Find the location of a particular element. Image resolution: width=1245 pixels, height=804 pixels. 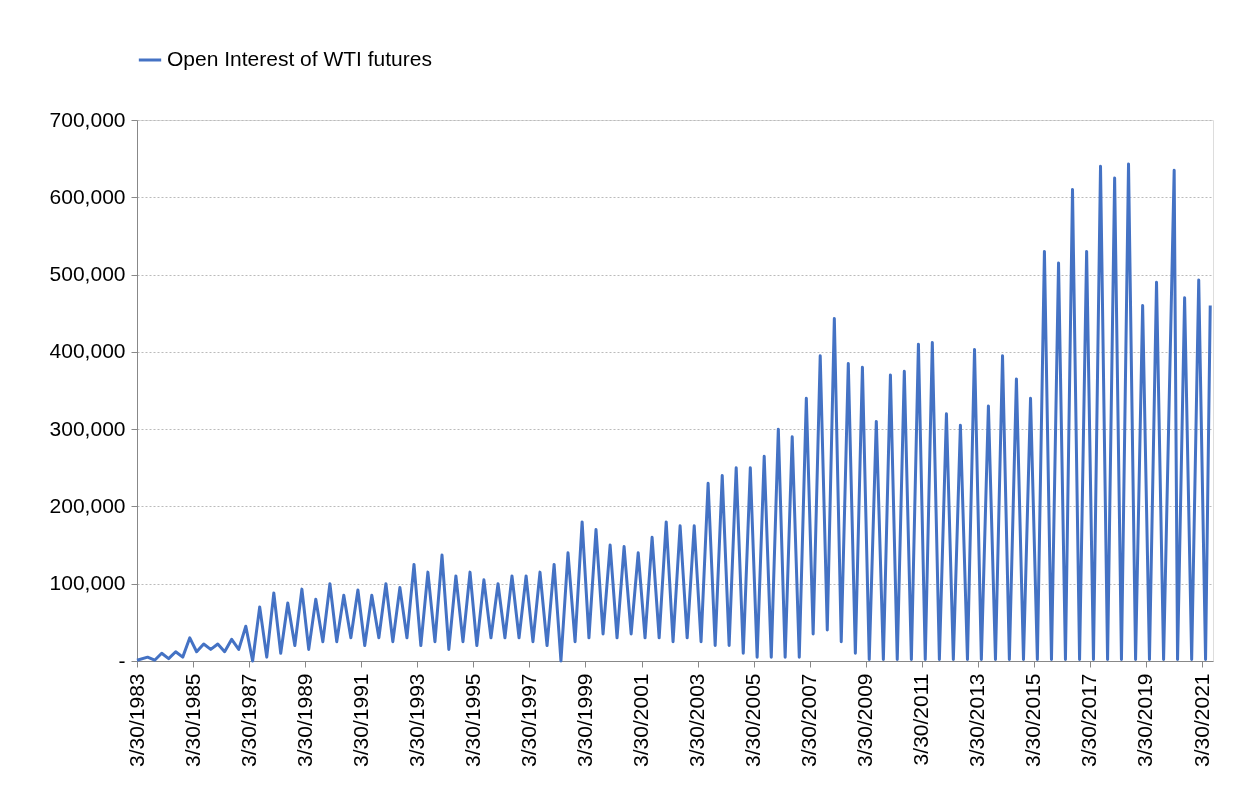

x-tick-label: 3/30/1987 is located at coordinates (248, 720).